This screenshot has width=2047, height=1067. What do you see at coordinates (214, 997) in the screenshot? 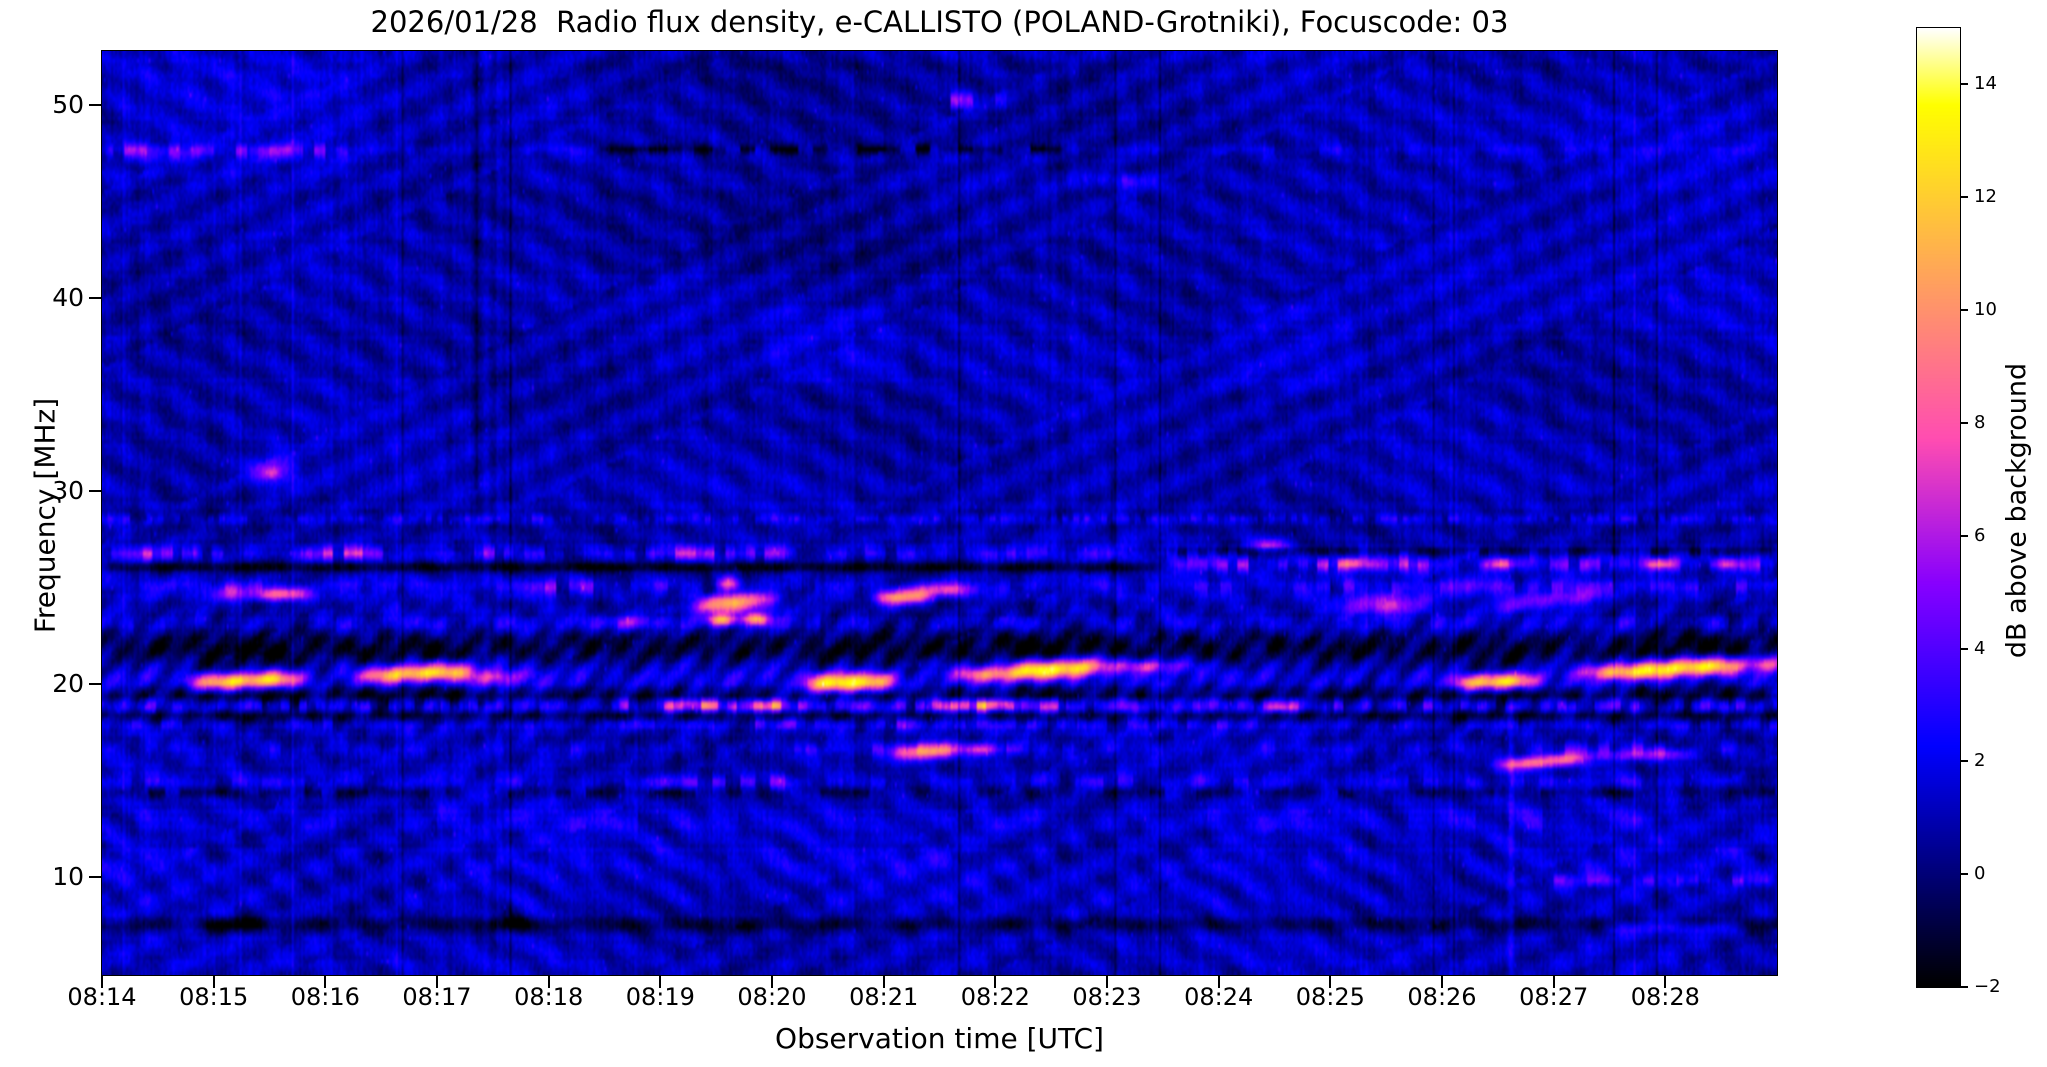
I see `x-tick-label: 08:15` at bounding box center [214, 997].